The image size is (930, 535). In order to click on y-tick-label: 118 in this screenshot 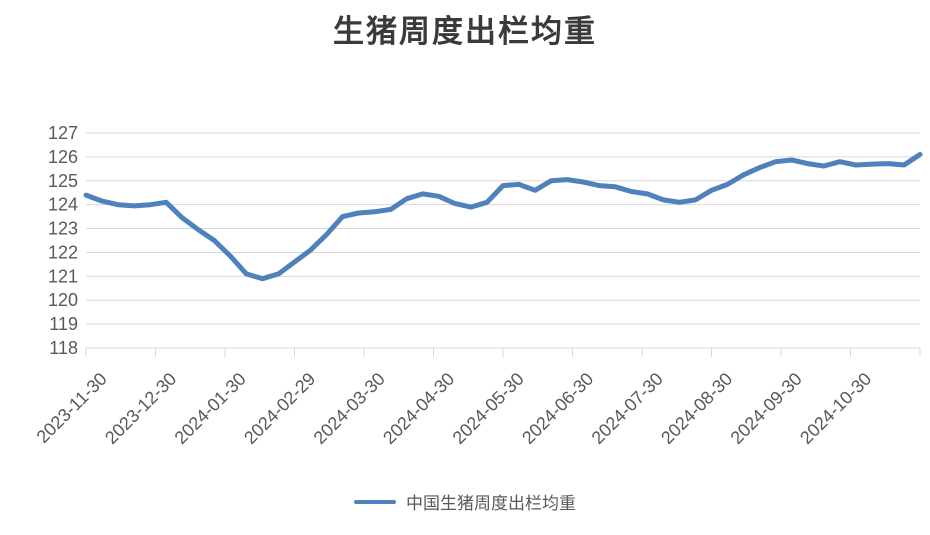, I will do `click(63, 348)`.